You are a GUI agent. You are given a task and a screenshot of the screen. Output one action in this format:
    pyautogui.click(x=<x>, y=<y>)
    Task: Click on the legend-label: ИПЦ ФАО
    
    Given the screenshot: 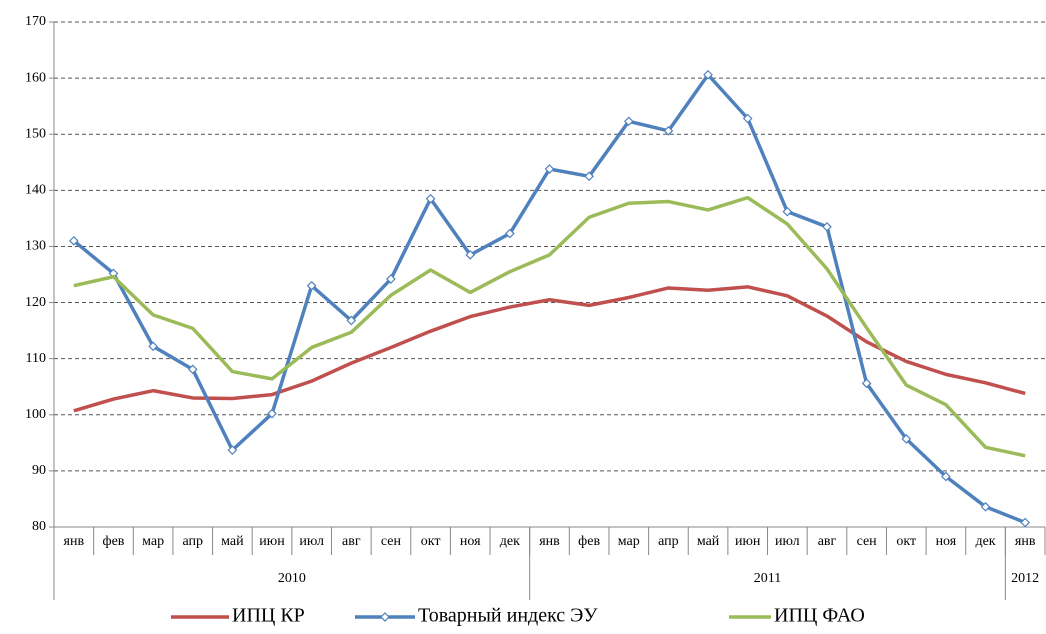 What is the action you would take?
    pyautogui.click(x=819, y=616)
    